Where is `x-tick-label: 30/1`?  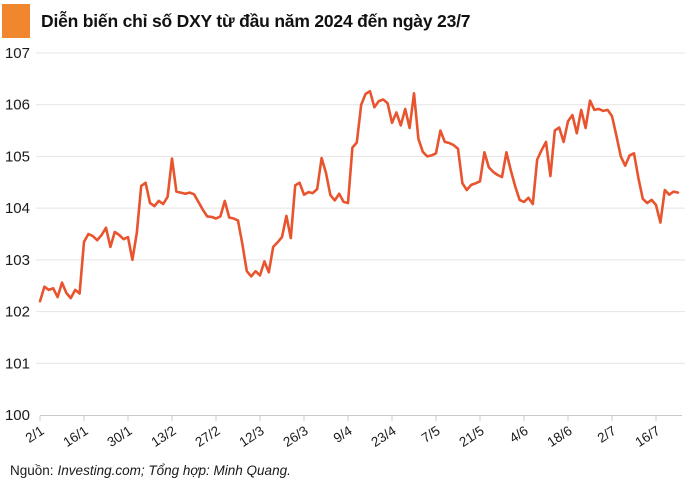 x-tick-label: 30/1 is located at coordinates (119, 436).